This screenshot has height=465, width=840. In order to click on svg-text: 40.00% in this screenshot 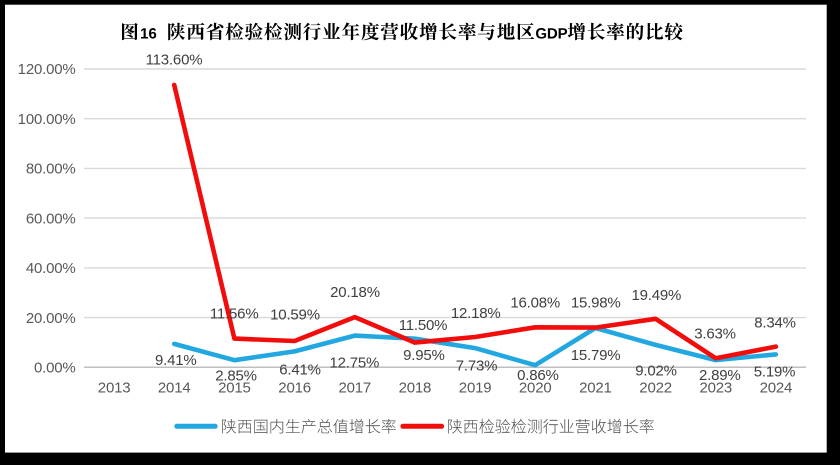, I will do `click(51, 268)`.